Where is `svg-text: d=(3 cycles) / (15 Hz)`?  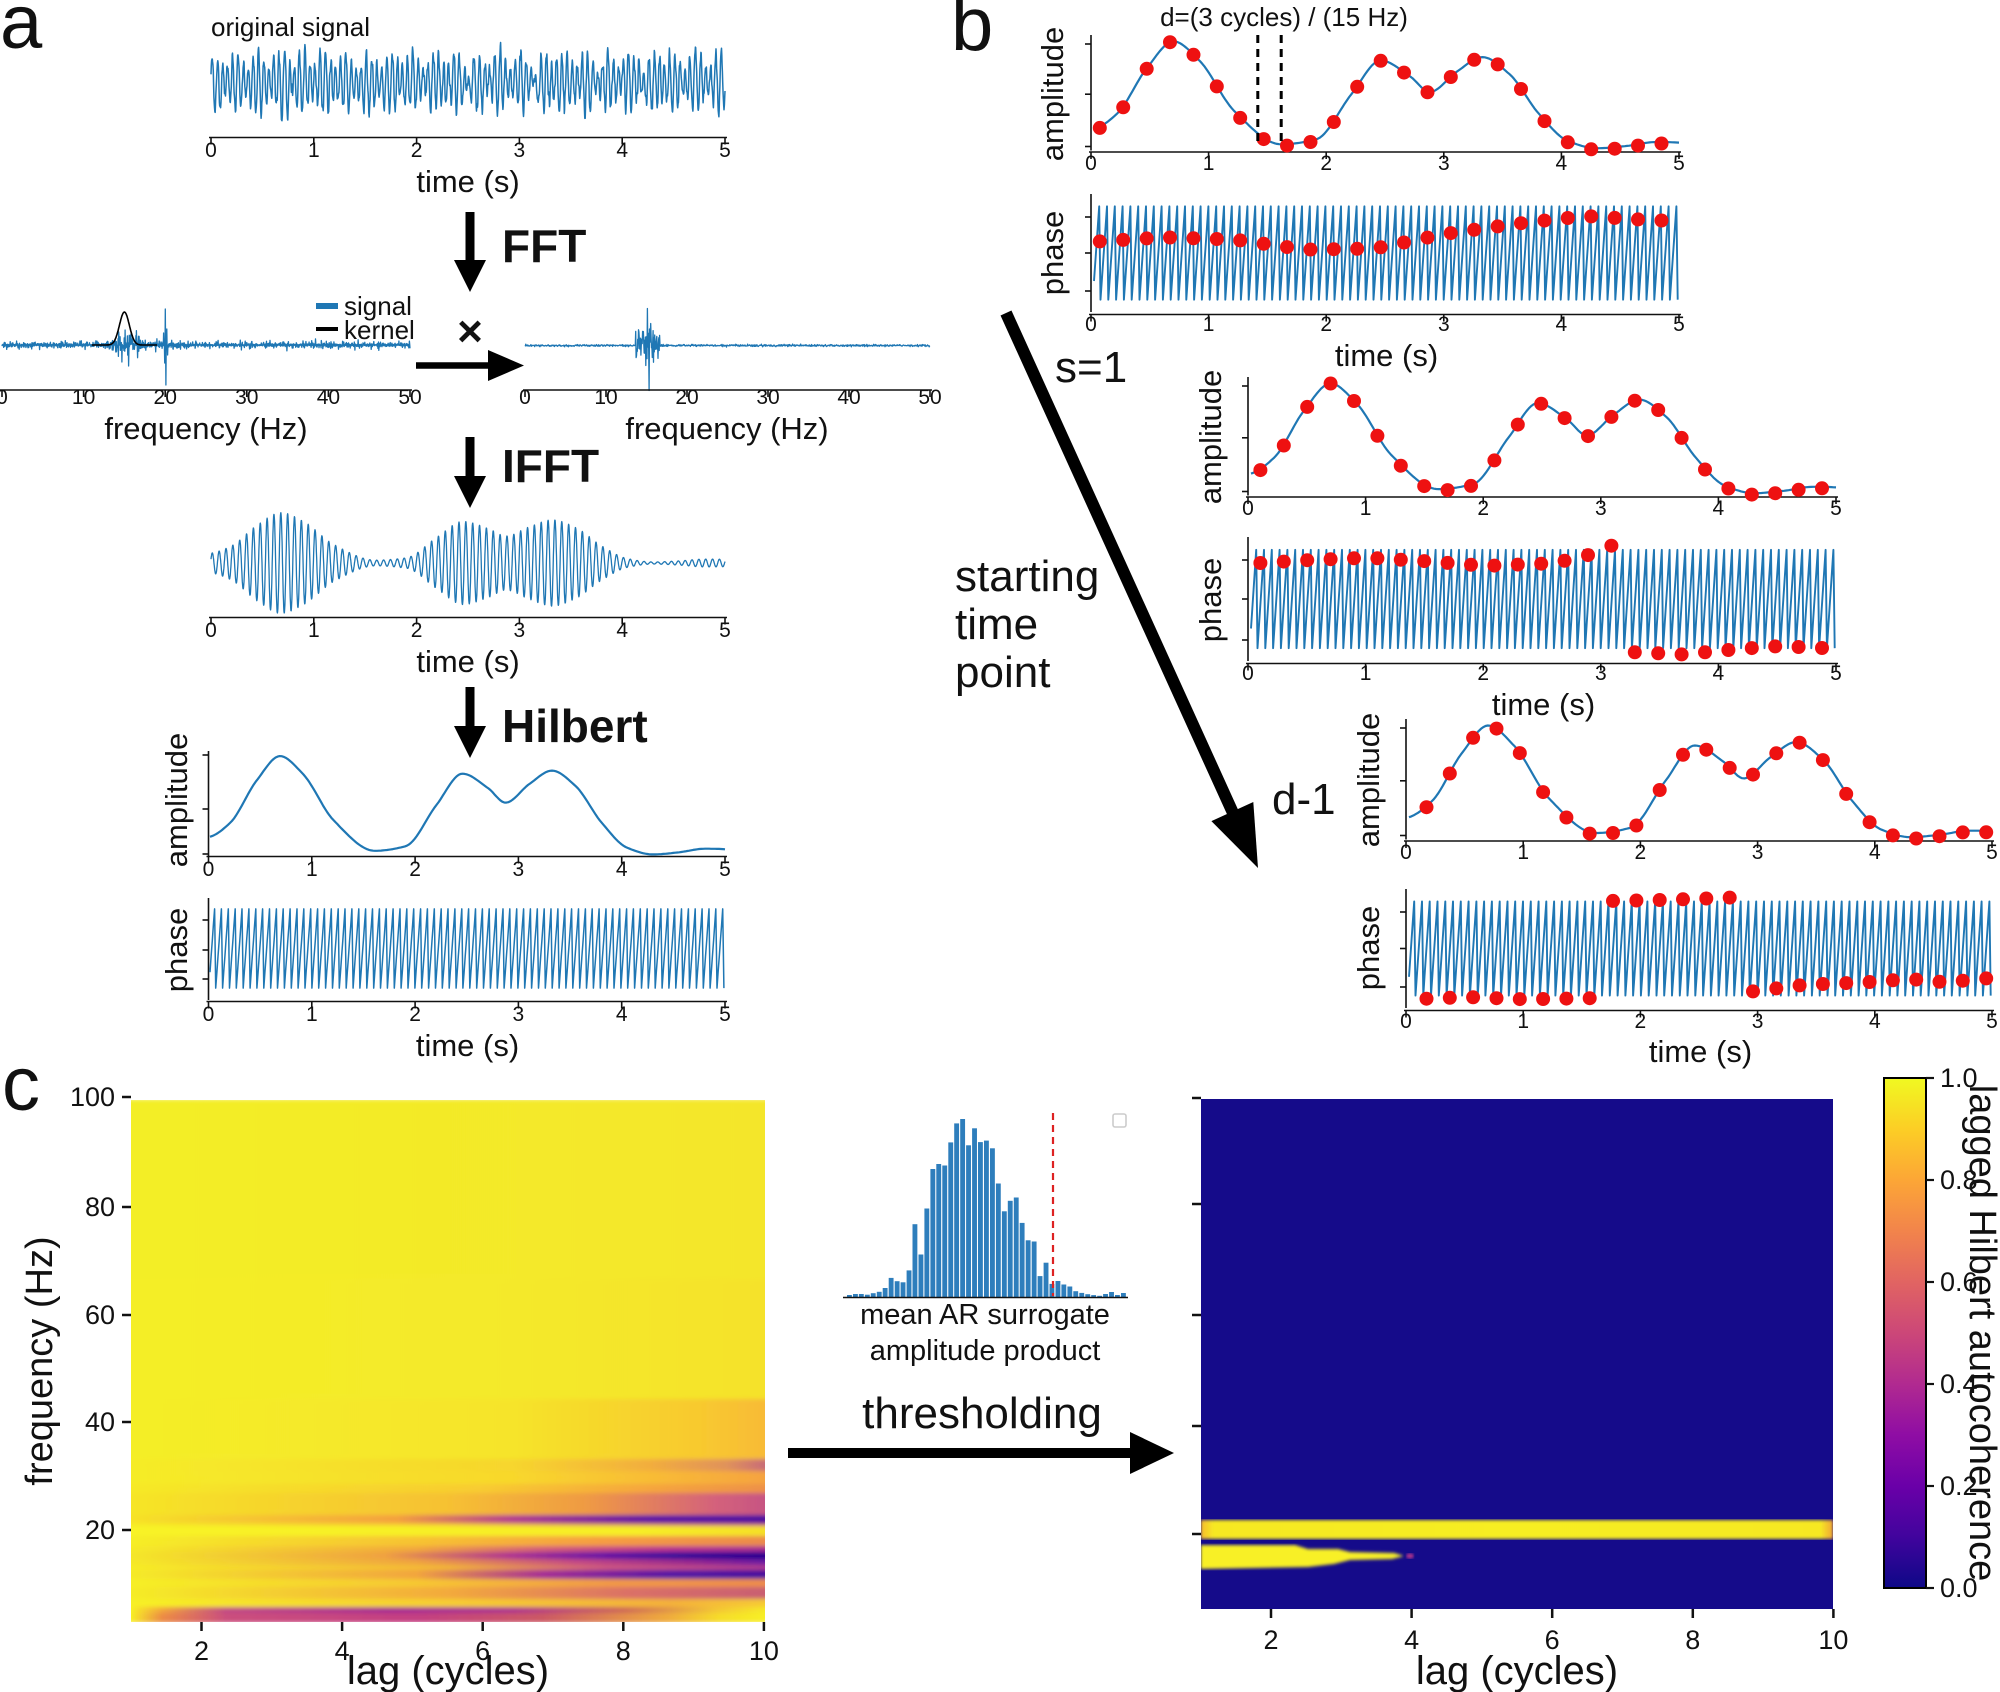 svg-text: d=(3 cycles) / (15 Hz) is located at coordinates (1284, 17).